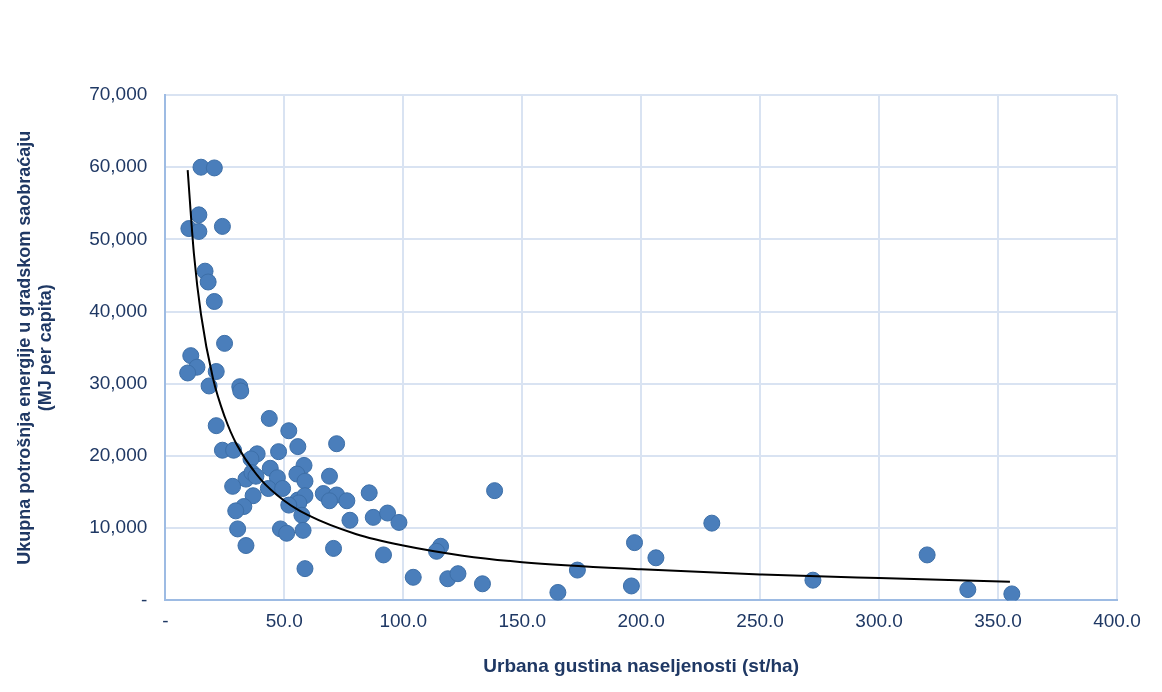 The height and width of the screenshot is (692, 1162). I want to click on x-tick-label: 100.0, so click(403, 621).